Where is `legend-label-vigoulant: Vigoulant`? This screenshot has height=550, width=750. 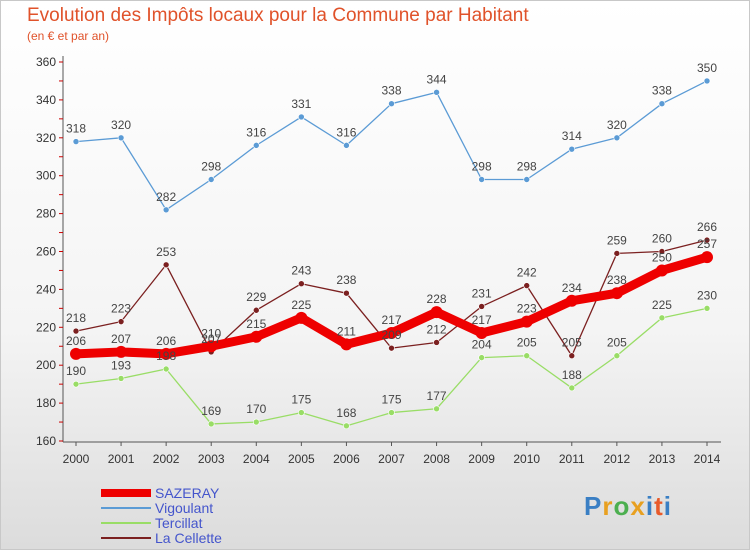 legend-label-vigoulant: Vigoulant is located at coordinates (184, 507).